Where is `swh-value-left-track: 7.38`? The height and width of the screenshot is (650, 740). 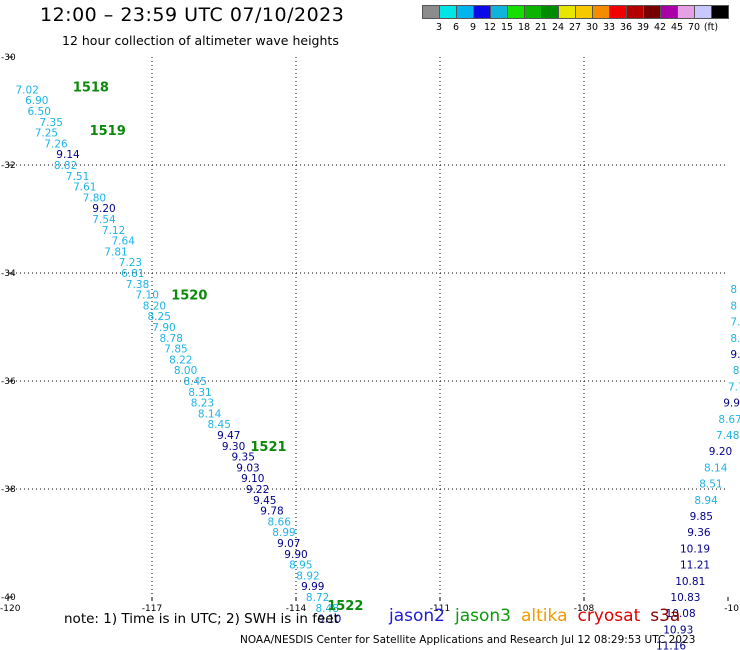 swh-value-left-track: 7.38 is located at coordinates (137, 285).